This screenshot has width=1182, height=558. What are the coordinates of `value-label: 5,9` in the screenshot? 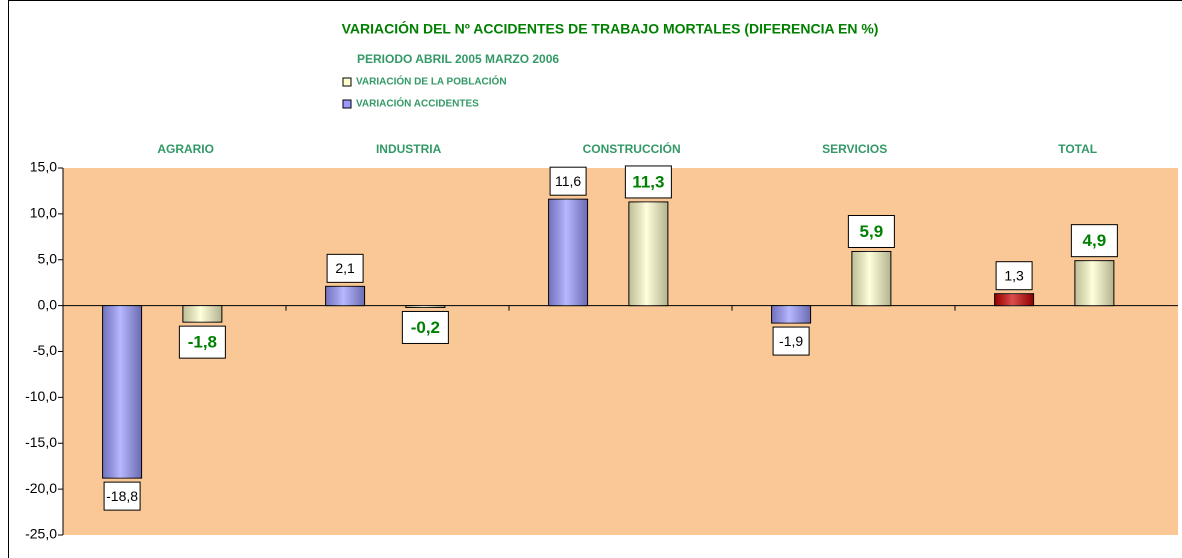 It's located at (872, 231).